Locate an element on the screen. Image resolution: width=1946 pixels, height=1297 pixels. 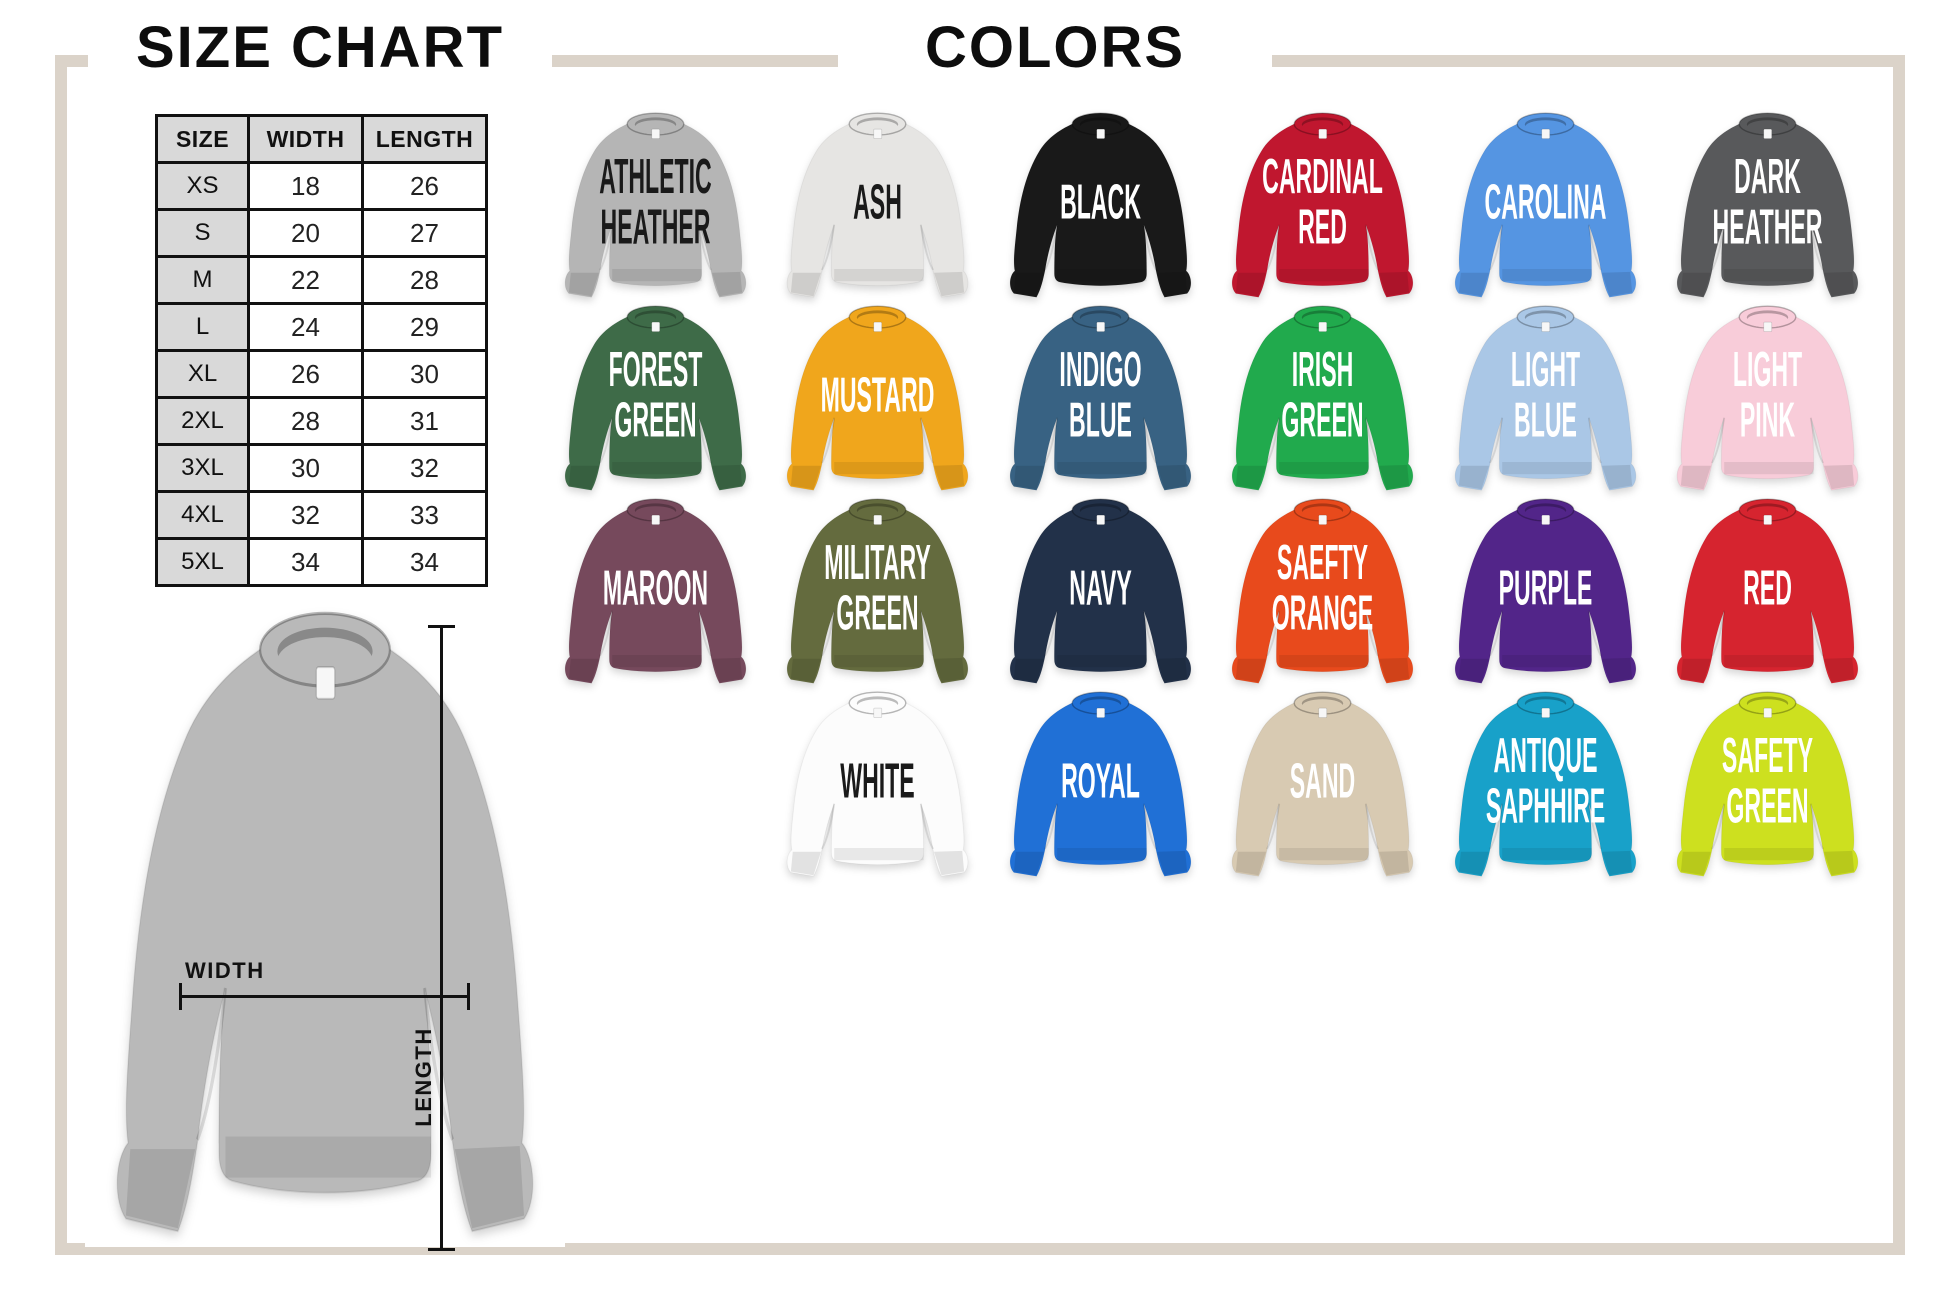
width-cell: 34 is located at coordinates (305, 562).